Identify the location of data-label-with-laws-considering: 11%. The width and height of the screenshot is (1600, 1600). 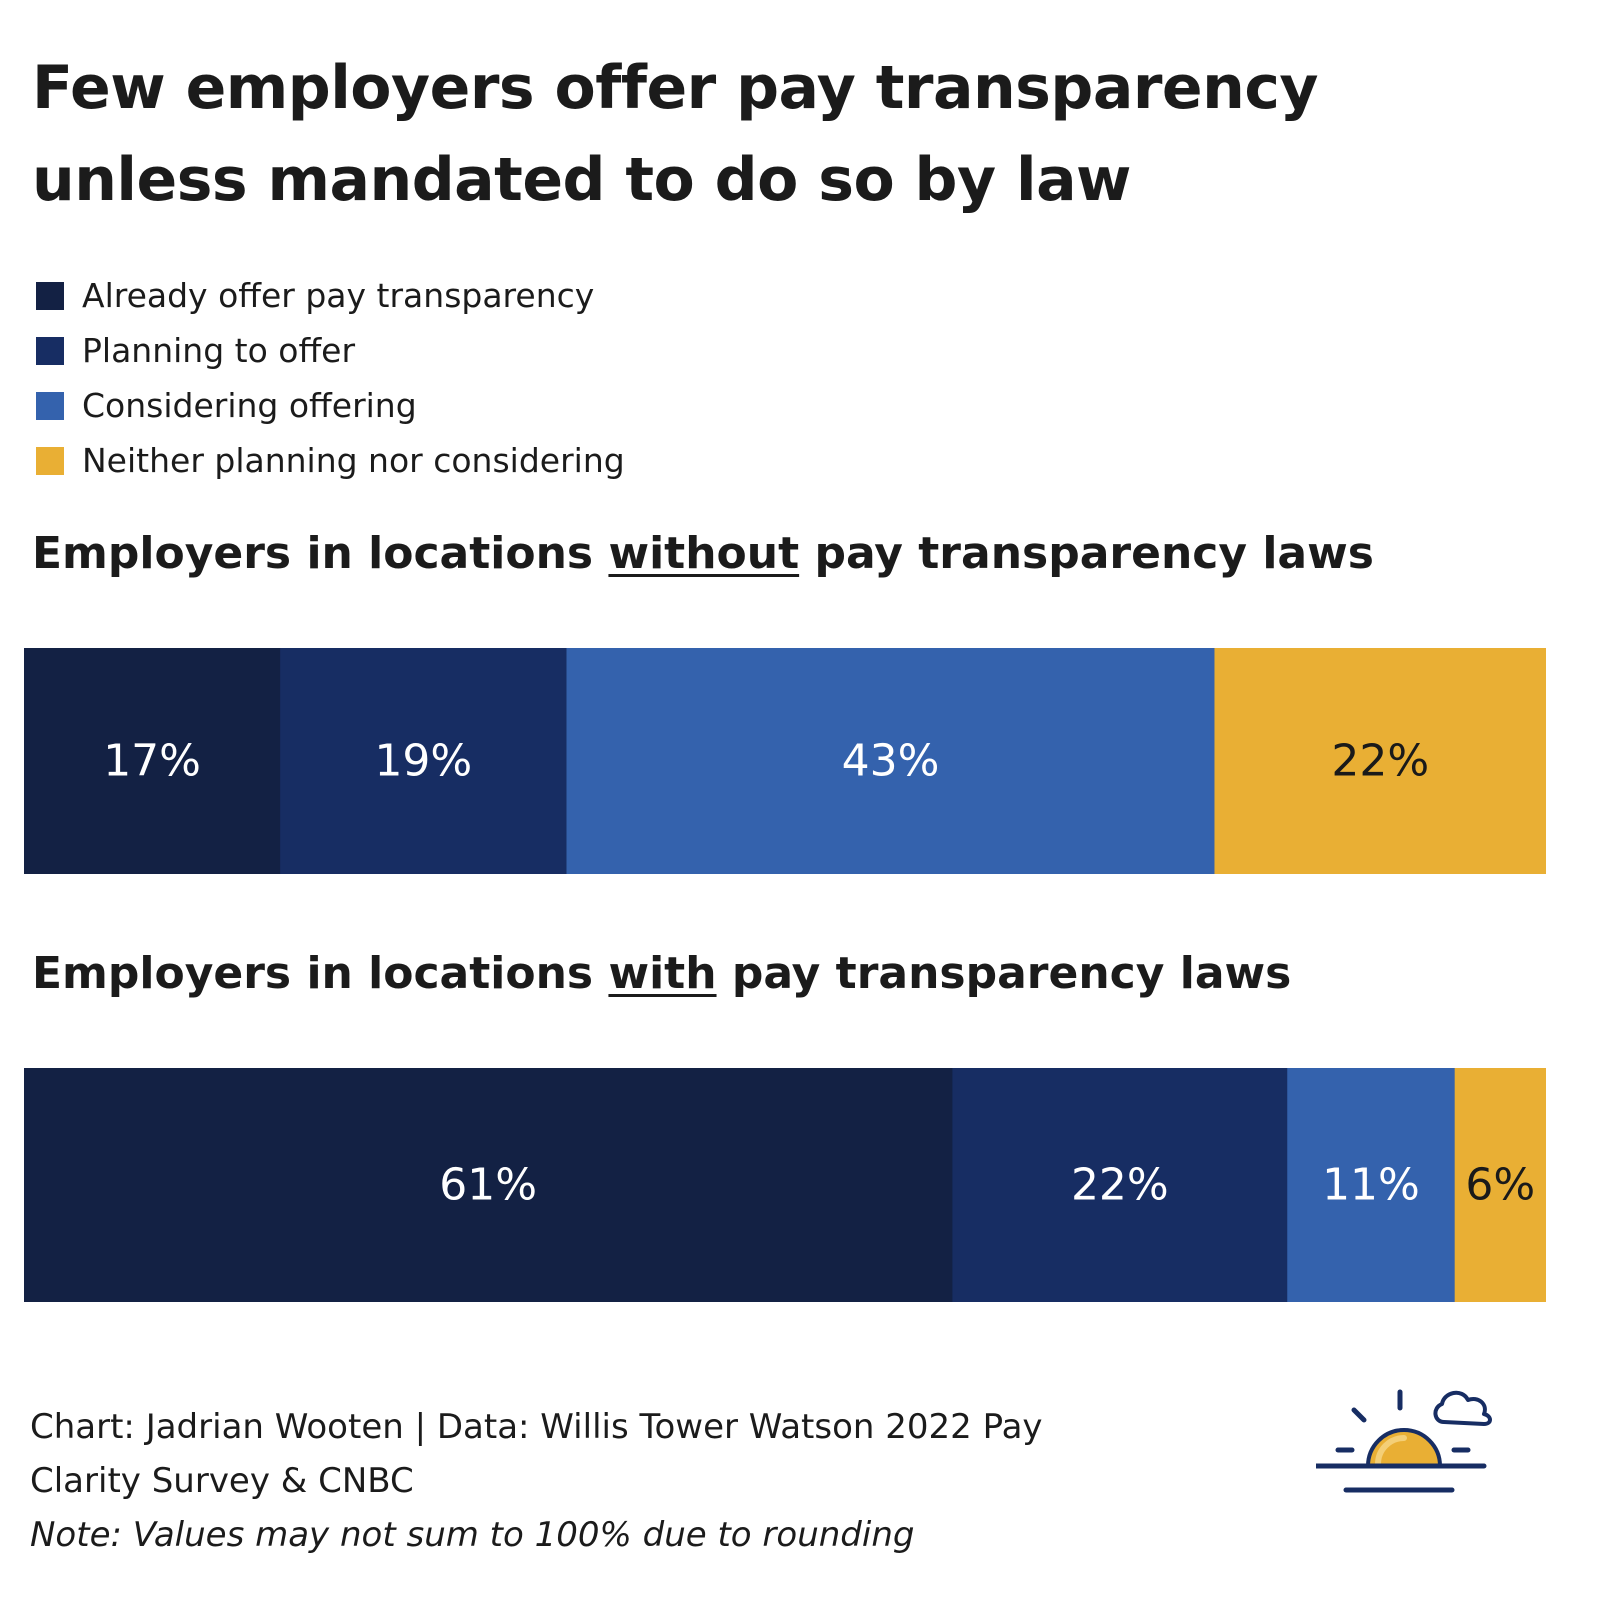
(1371, 1185).